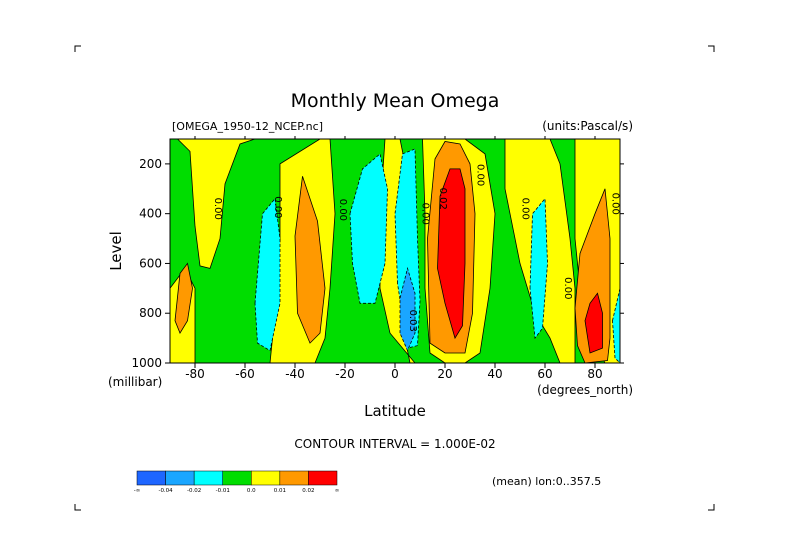 Image resolution: width=789 pixels, height=558 pixels. Describe the element at coordinates (150, 313) in the screenshot. I see `y-tick-label-3: 800` at that location.